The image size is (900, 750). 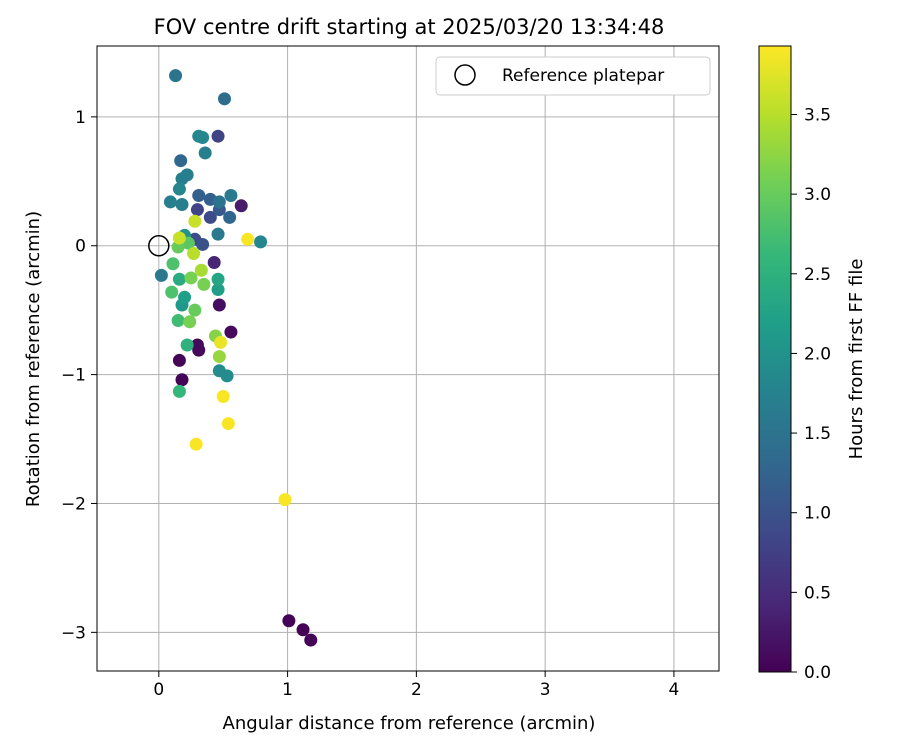 I want to click on y-tick-label: −3, so click(x=73, y=633).